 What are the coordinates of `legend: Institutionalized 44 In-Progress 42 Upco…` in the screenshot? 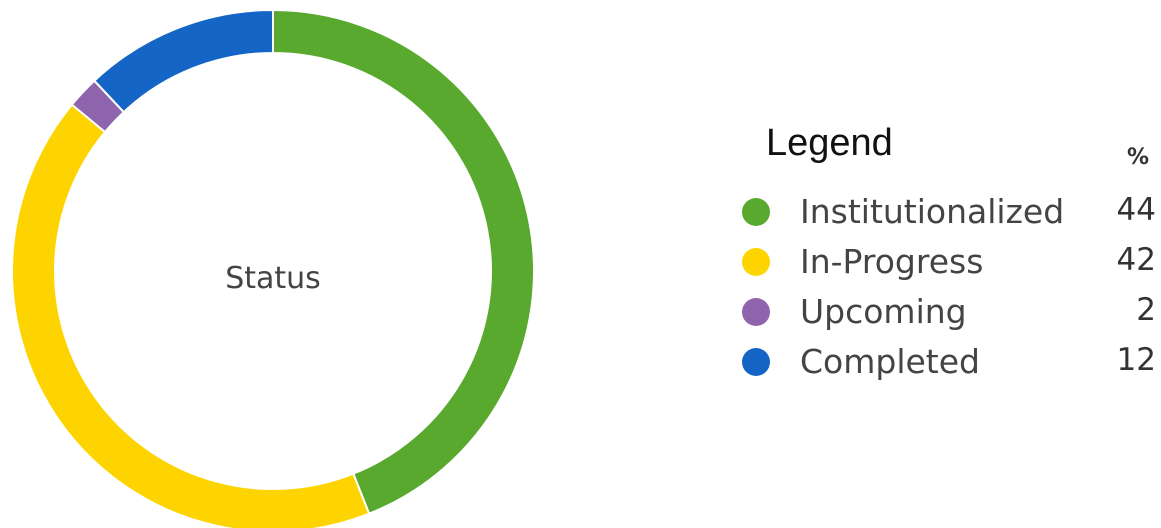 It's located at (951, 288).